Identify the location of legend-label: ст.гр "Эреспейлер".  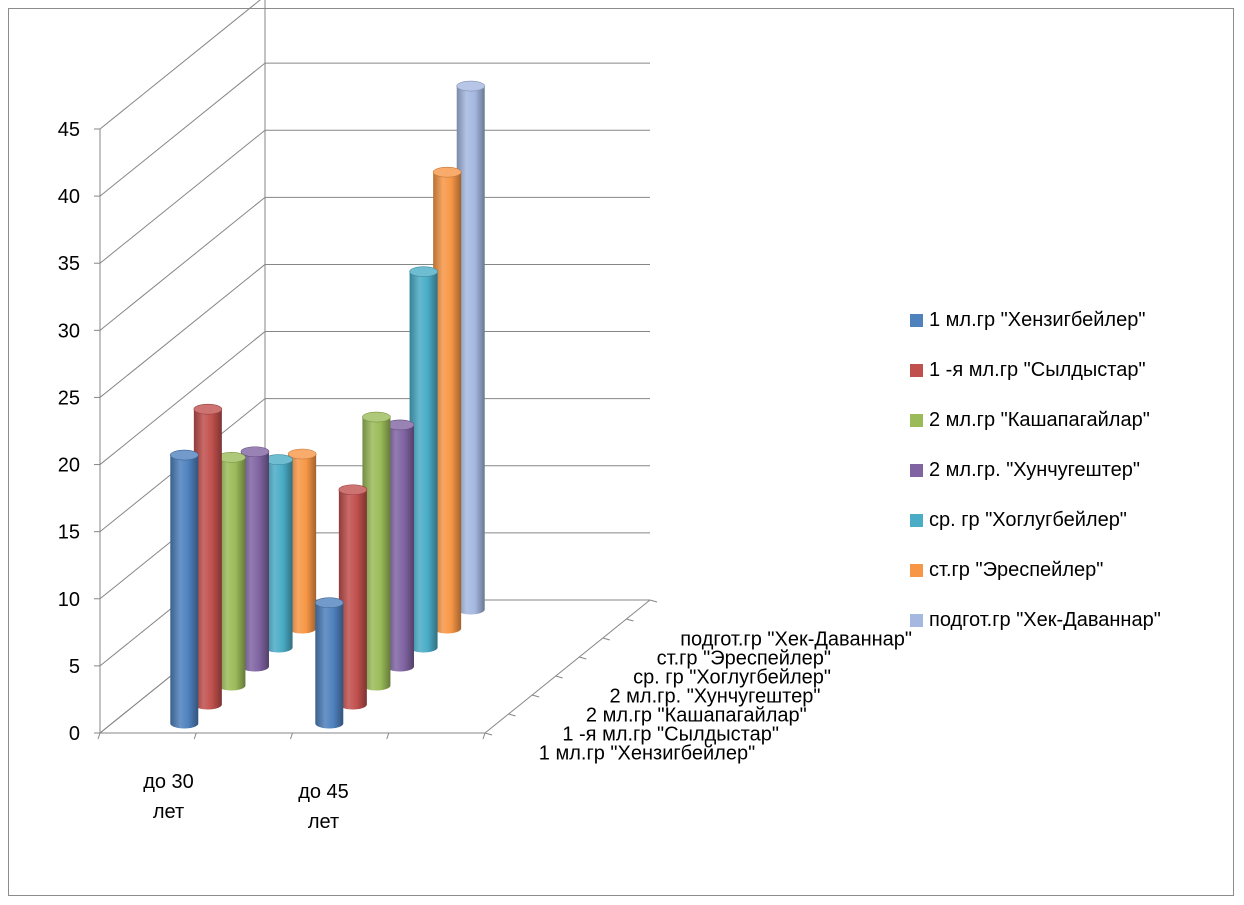
(1016, 569).